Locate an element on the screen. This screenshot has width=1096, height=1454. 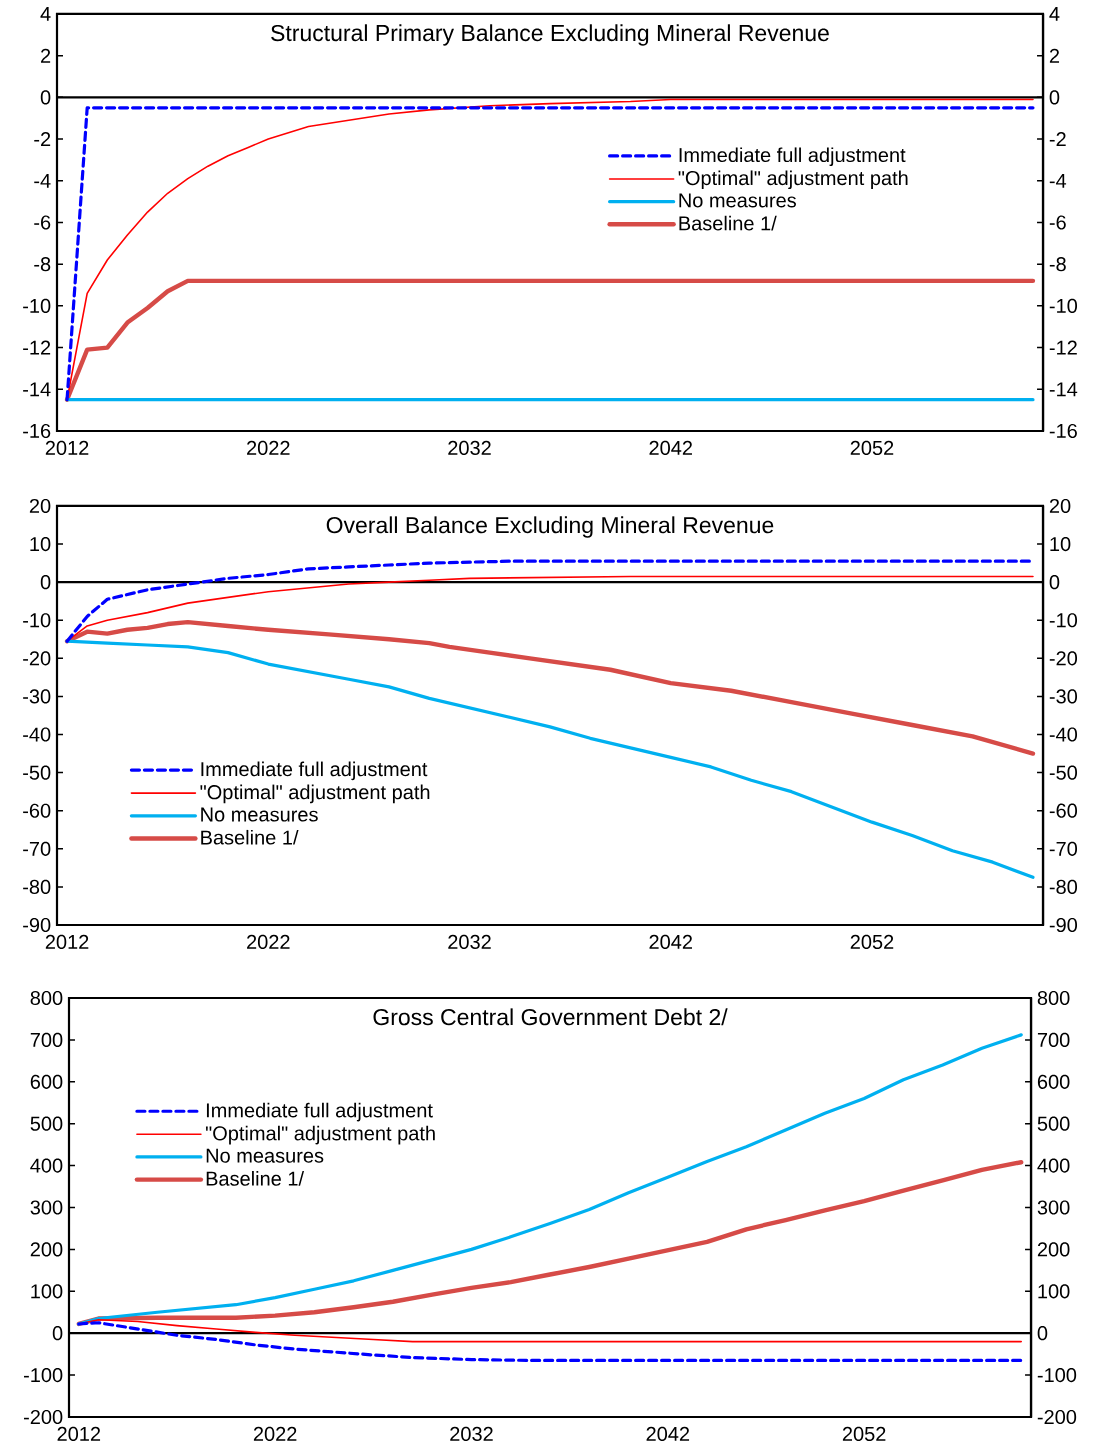
y-tick-label: 200 is located at coordinates (46, 1249).